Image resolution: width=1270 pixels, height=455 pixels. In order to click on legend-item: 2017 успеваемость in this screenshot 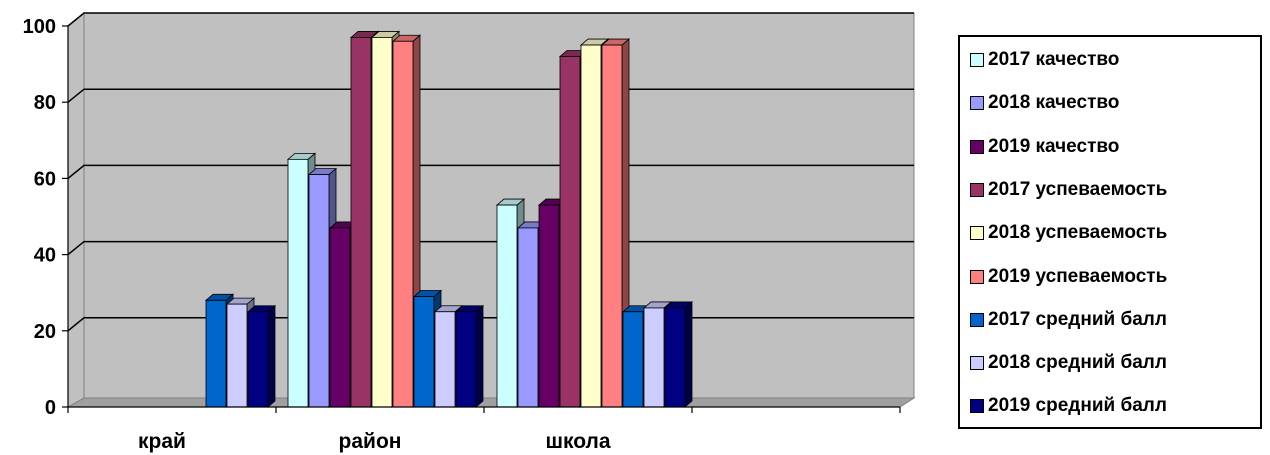, I will do `click(1068, 190)`.